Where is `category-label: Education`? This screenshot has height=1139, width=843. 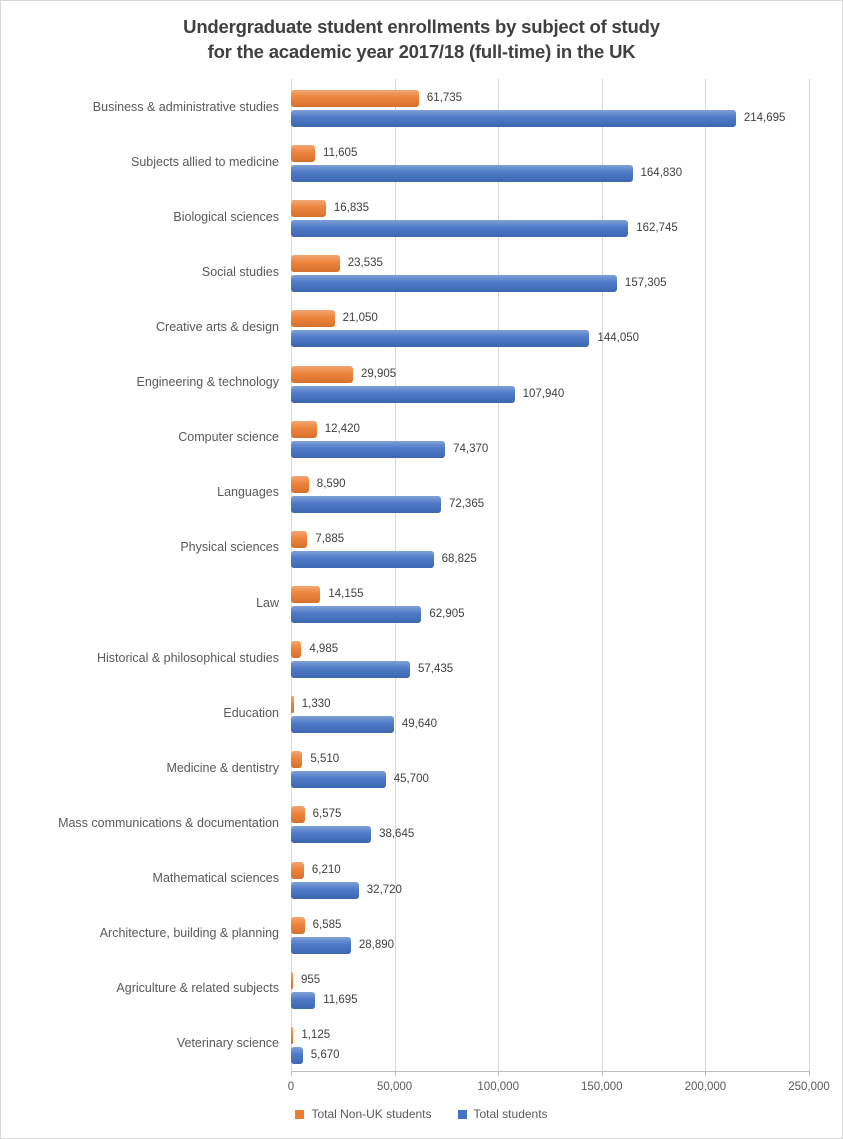 category-label: Education is located at coordinates (251, 712).